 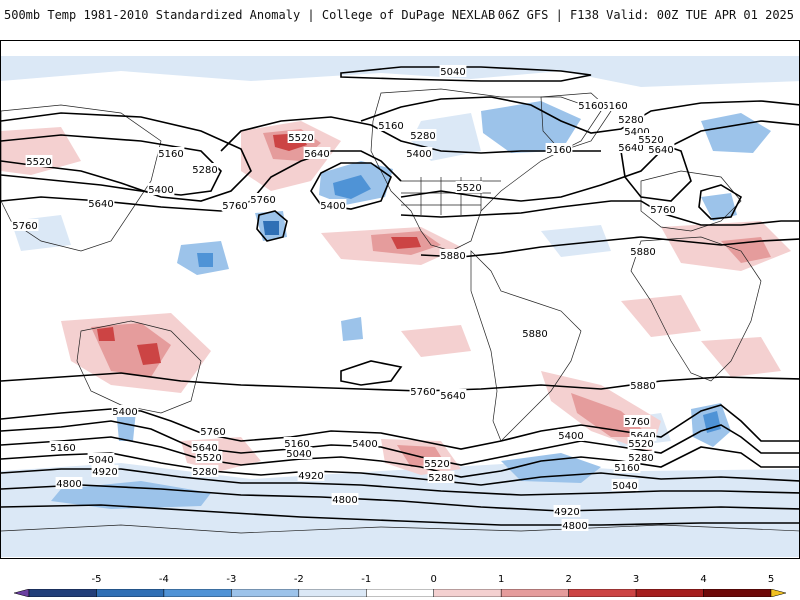 What do you see at coordinates (703, 579) in the screenshot?
I see `colorbar-tick-label: 4` at bounding box center [703, 579].